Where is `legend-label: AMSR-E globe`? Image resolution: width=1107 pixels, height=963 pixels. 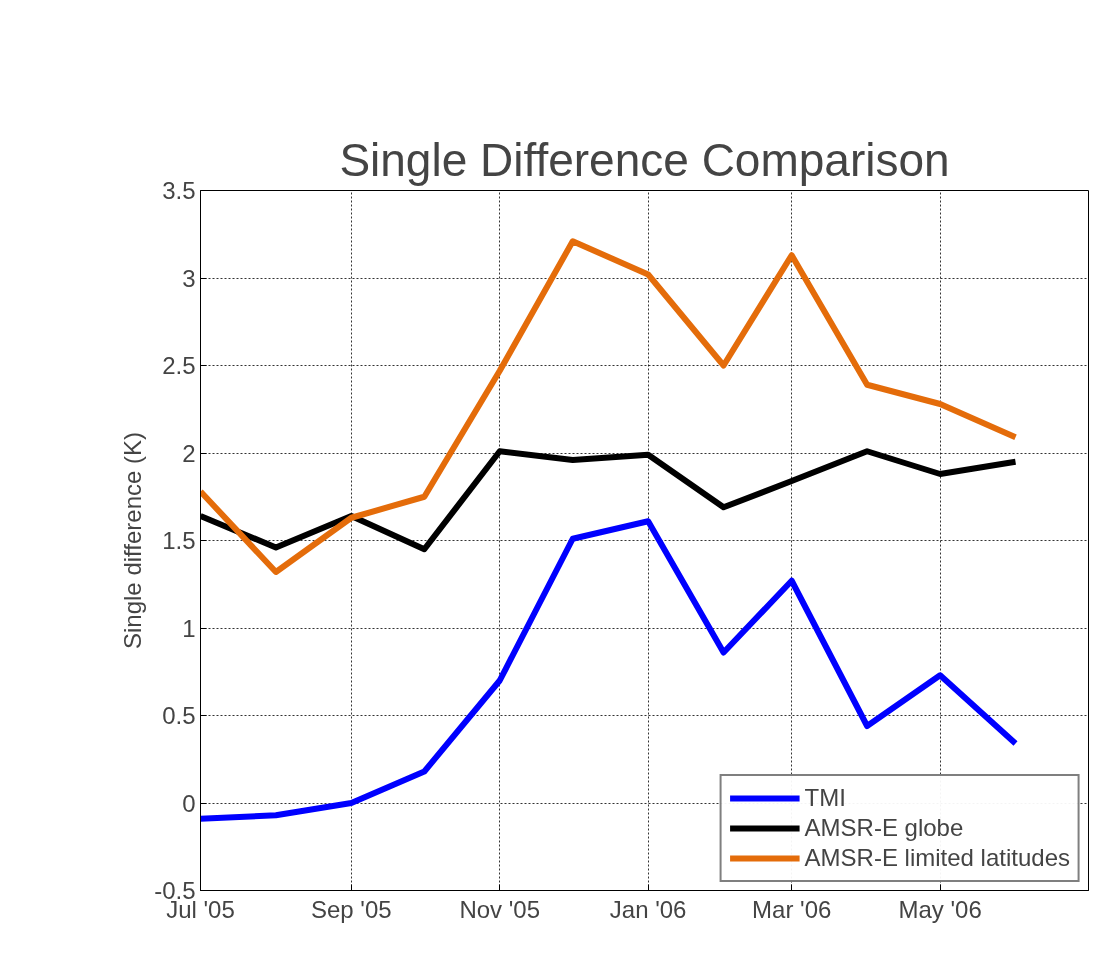 legend-label: AMSR-E globe is located at coordinates (884, 828).